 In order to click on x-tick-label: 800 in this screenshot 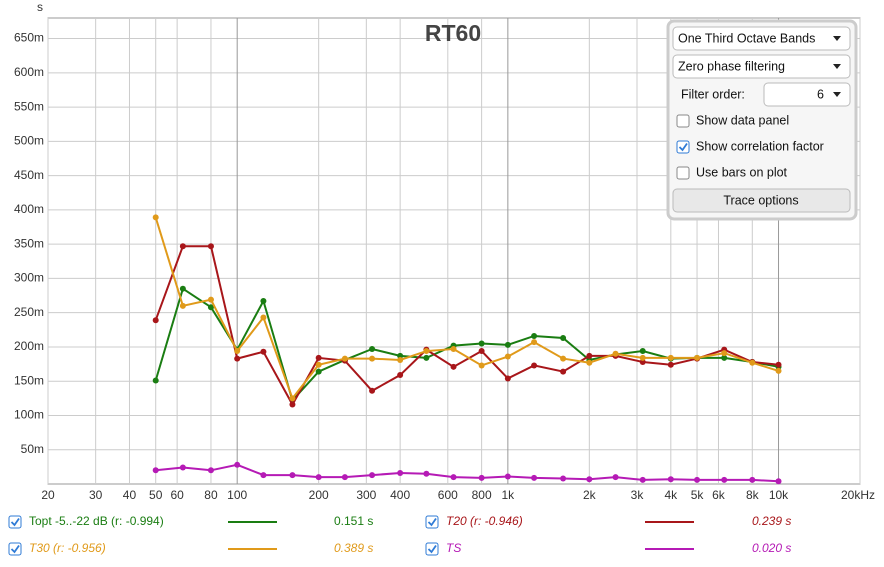, I will do `click(482, 495)`.